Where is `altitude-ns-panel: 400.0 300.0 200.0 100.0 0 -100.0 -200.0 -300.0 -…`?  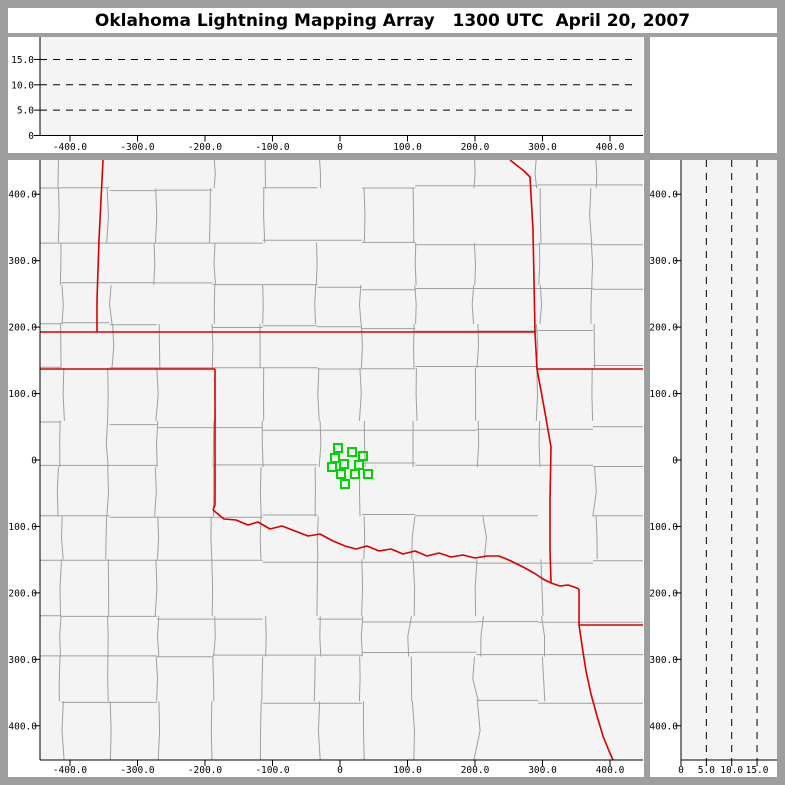 altitude-ns-panel: 400.0 300.0 200.0 100.0 0 -100.0 -200.0 -300.0 -… is located at coordinates (713, 468).